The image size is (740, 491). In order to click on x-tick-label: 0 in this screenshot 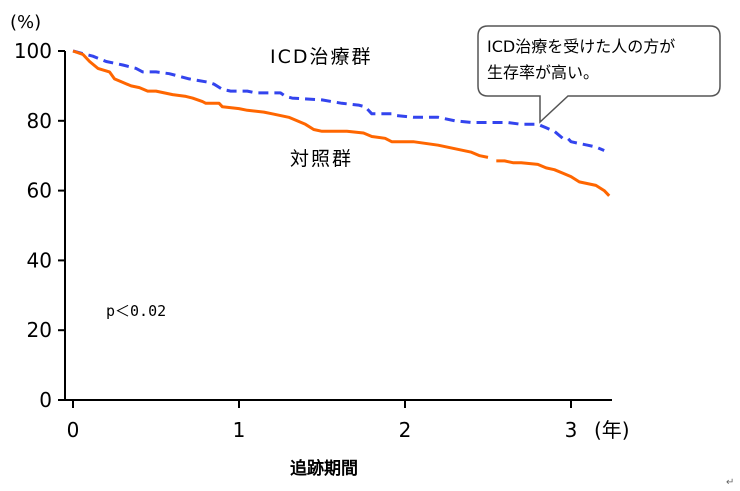, I will do `click(73, 430)`.